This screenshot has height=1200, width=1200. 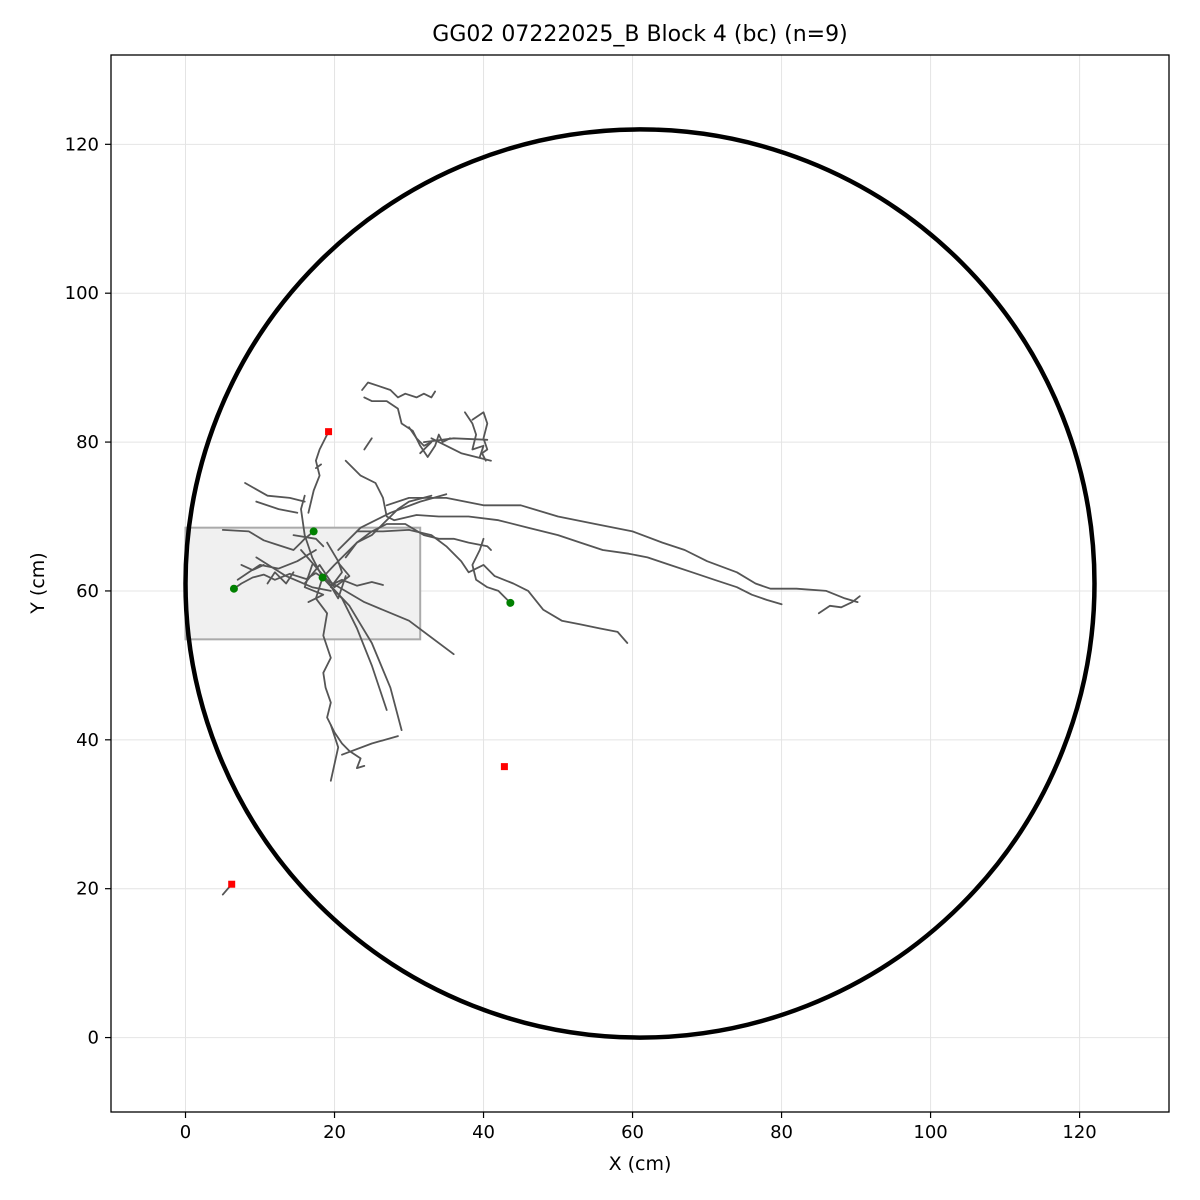 What do you see at coordinates (87, 889) in the screenshot?
I see `y-tick-label: 20` at bounding box center [87, 889].